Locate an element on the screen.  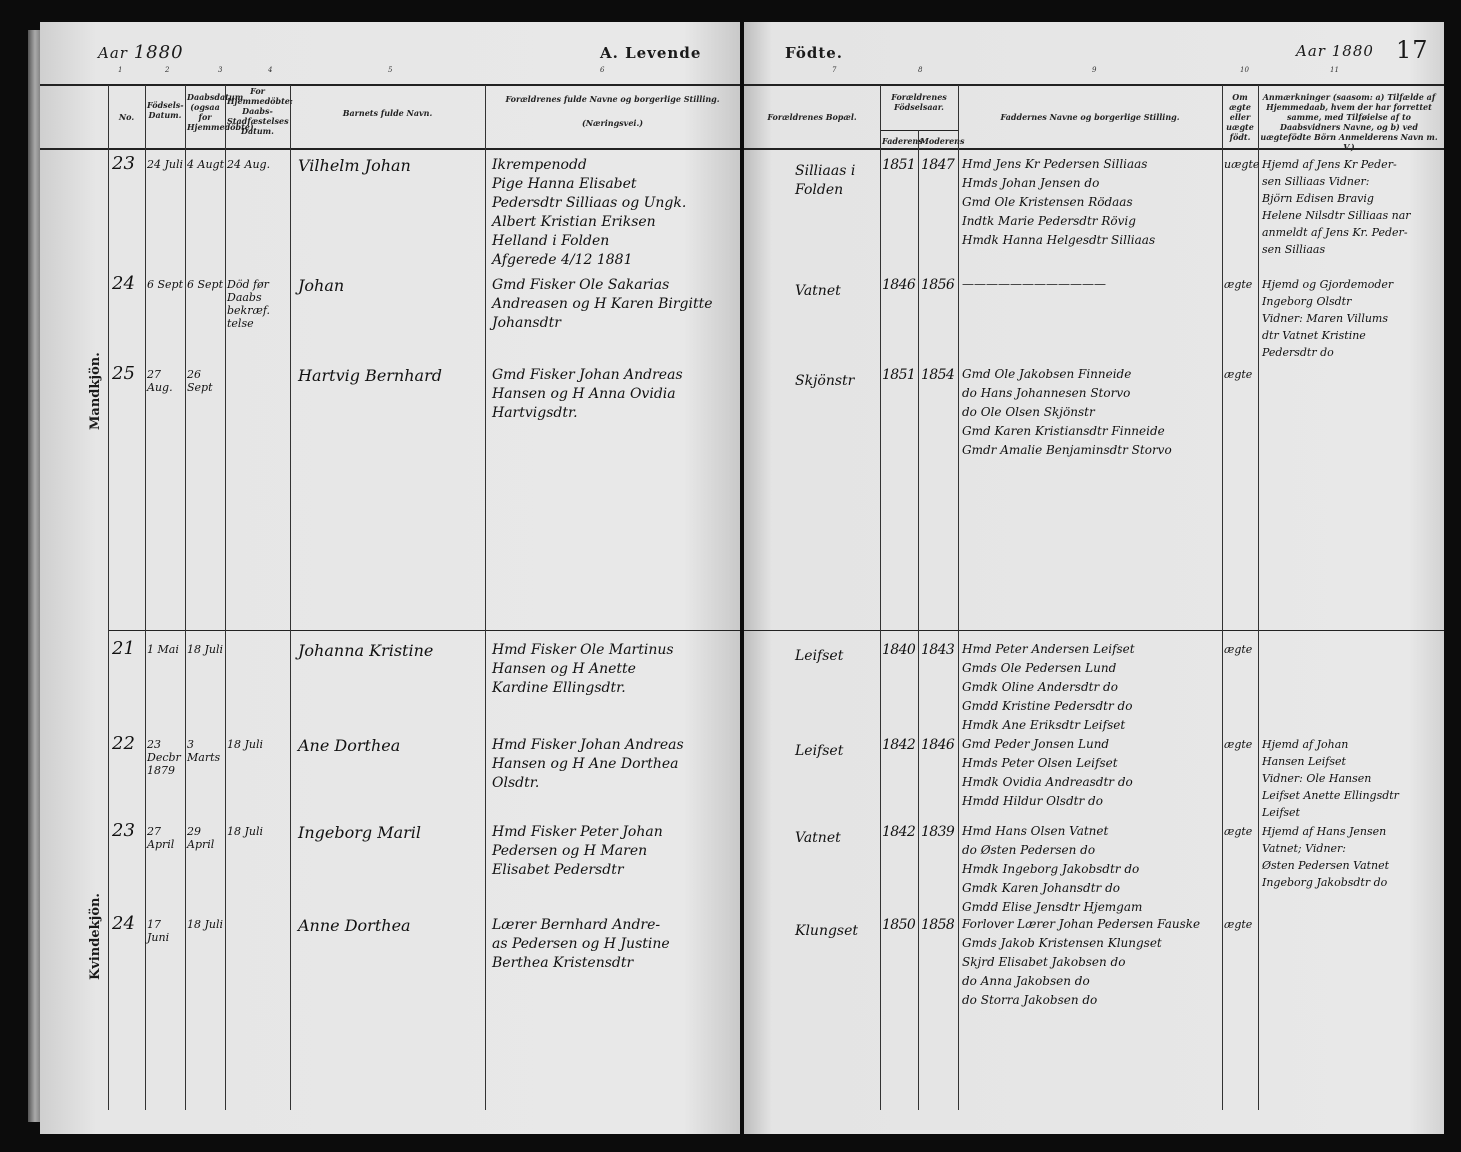
sponsor-line: Gmd Ole Jakobsen Finneide is located at coordinates (1047, 374).